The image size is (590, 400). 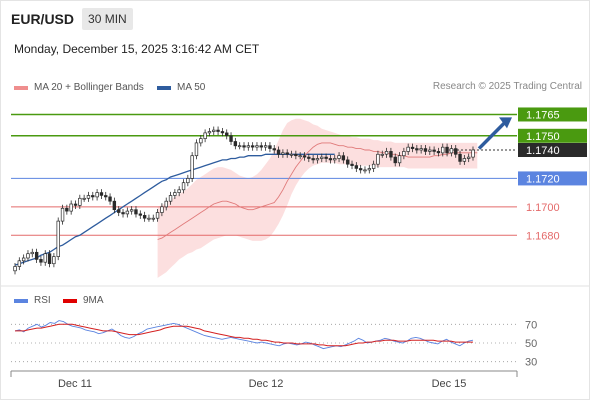 What do you see at coordinates (543, 179) in the screenshot?
I see `level-label-1.1720: 1.1720` at bounding box center [543, 179].